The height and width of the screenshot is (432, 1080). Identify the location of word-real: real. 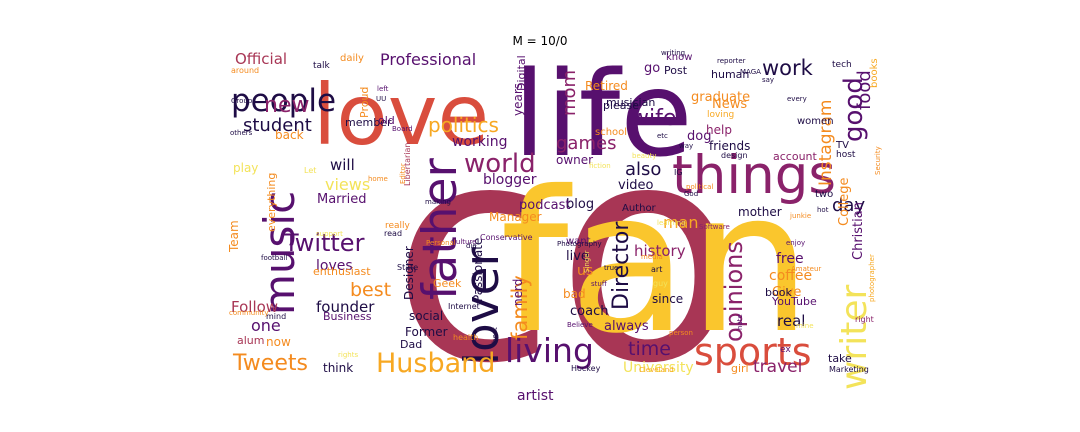
(791, 321).